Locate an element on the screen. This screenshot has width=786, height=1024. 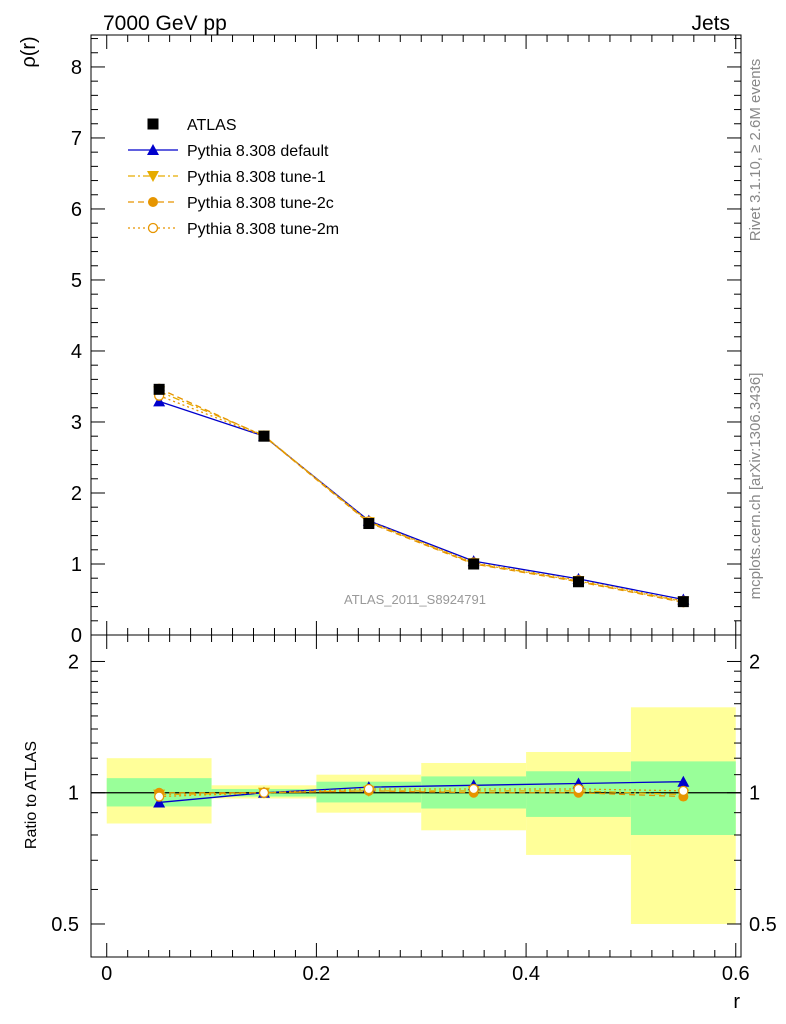
legend-label: Pythia 8.308 tune-1 is located at coordinates (256, 177).